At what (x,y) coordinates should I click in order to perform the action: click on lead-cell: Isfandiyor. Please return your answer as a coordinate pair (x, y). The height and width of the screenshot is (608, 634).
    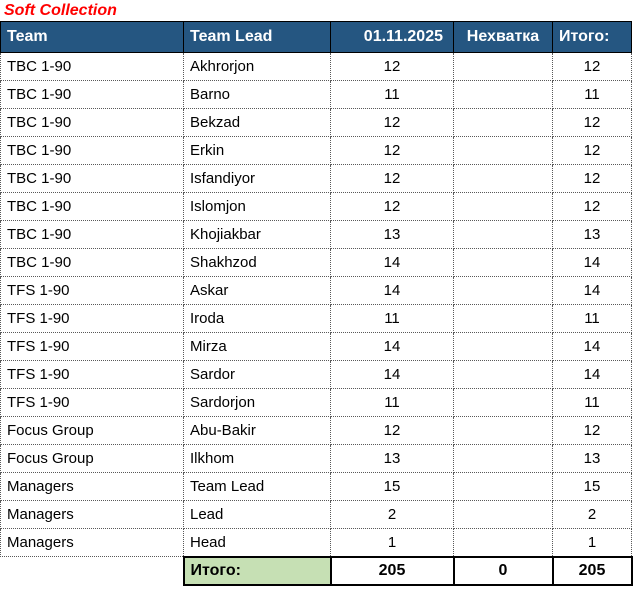
    Looking at the image, I should click on (257, 178).